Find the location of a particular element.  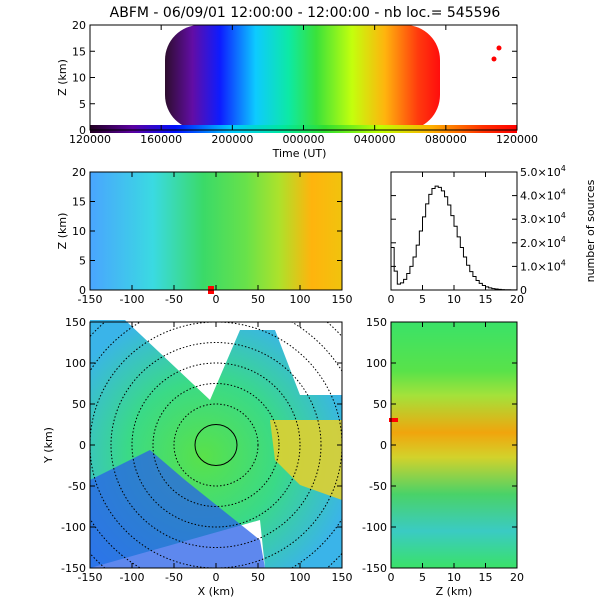

time-height-y-tick-label: 10 is located at coordinates (79, 78).